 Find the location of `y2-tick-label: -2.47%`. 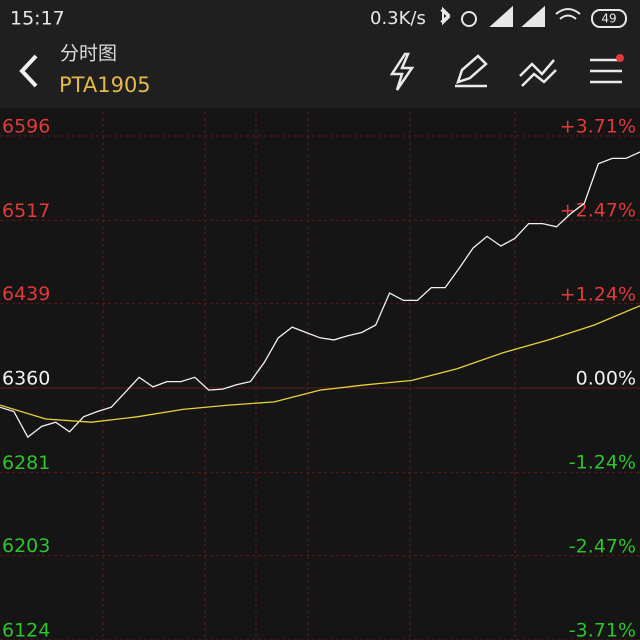

y2-tick-label: -2.47% is located at coordinates (602, 546).